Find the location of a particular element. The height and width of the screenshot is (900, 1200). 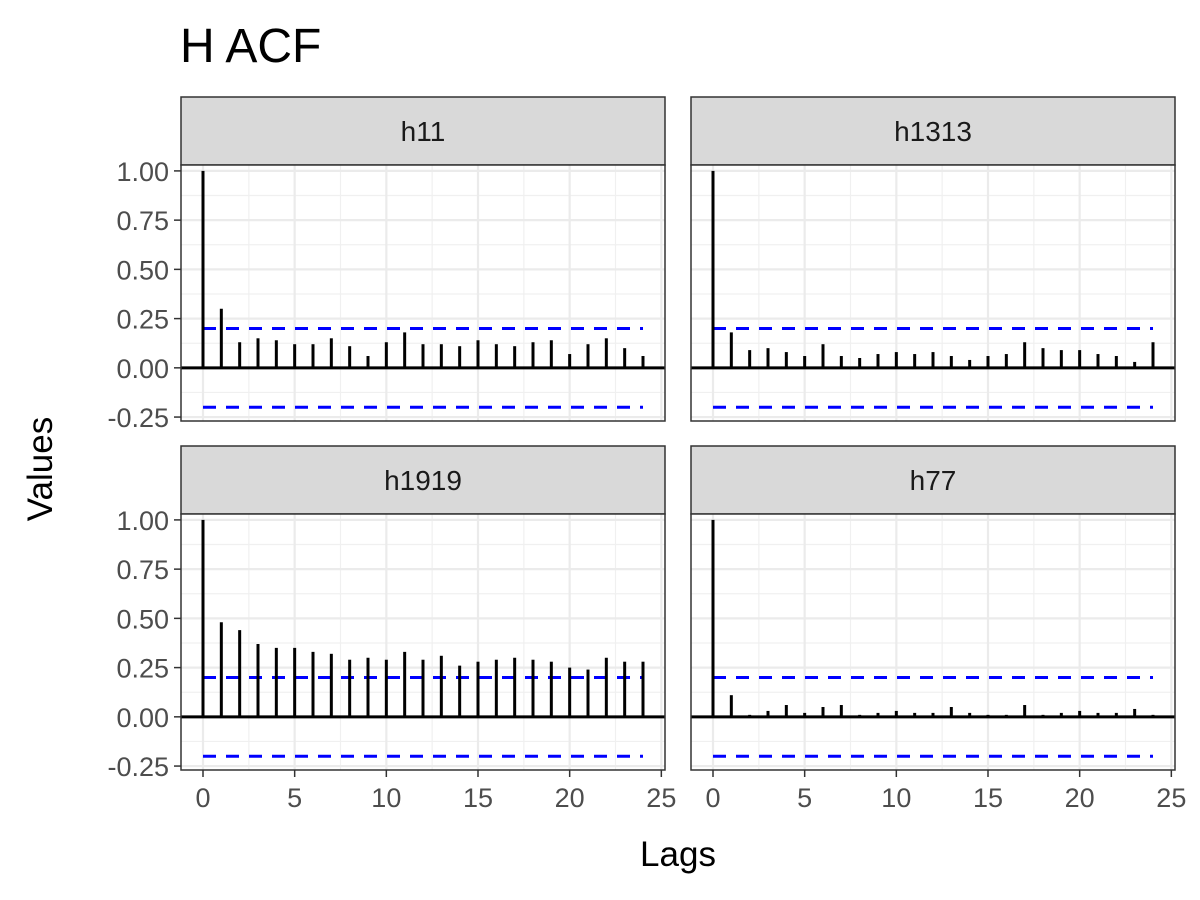

chart-title: H ACF is located at coordinates (250, 46).